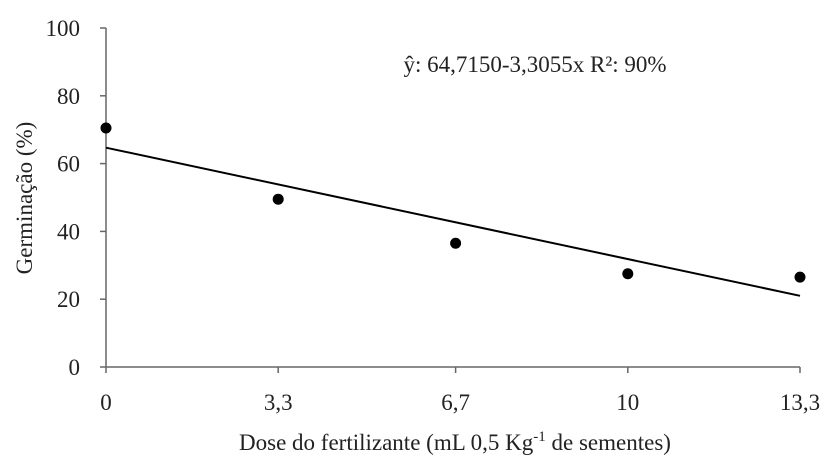  I want to click on x-tick-label: 6,7, so click(455, 402).